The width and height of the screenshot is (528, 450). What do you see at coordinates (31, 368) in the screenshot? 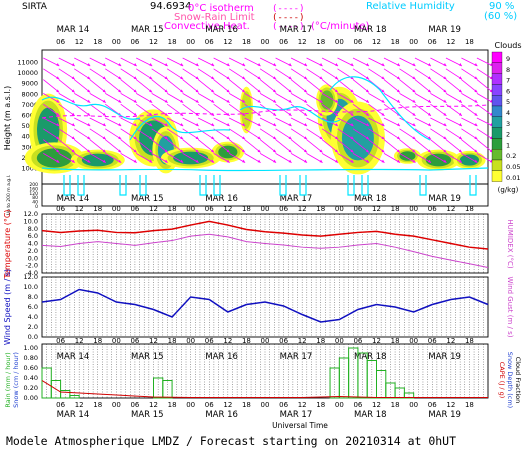
I see `y-tick-label: 0.60` at bounding box center [31, 368].